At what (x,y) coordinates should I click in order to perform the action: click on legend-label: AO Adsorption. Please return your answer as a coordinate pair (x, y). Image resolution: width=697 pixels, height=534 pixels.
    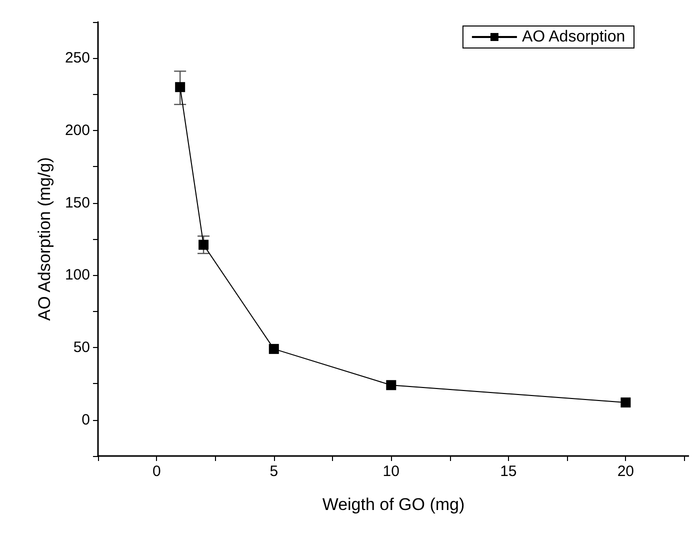
    Looking at the image, I should click on (574, 37).